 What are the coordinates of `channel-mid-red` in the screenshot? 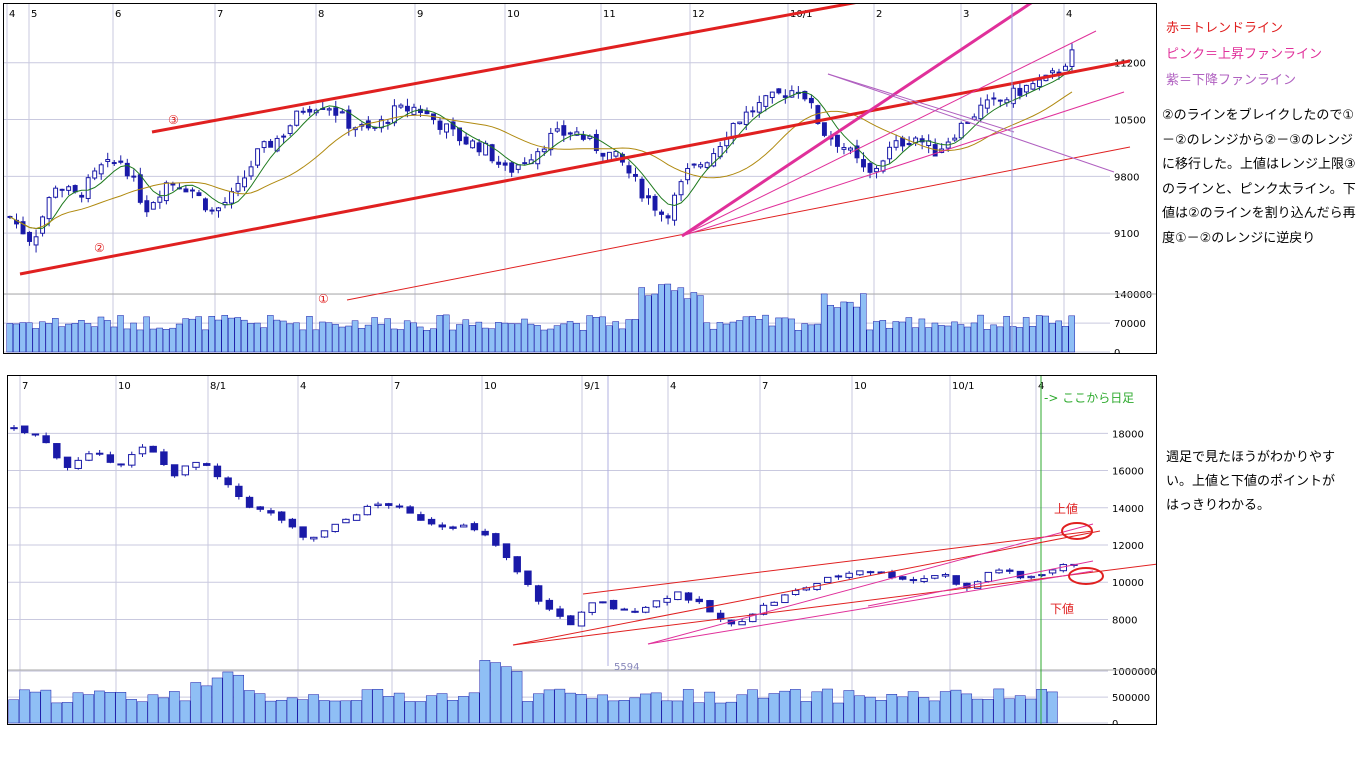 It's located at (838, 562).